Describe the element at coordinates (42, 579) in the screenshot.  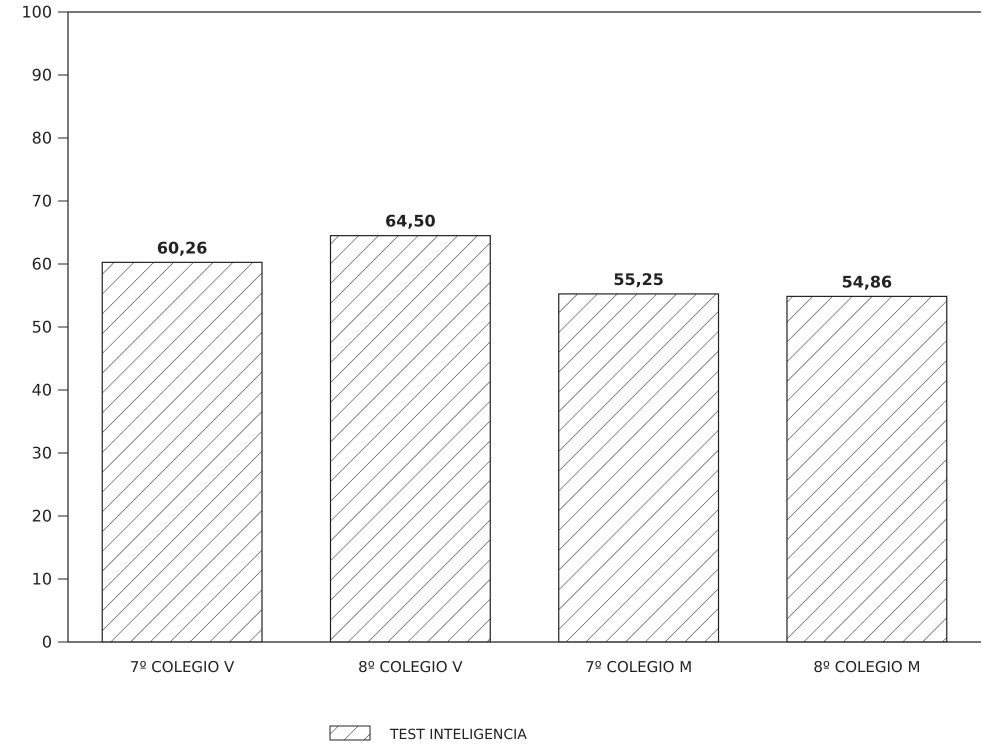
I see `y-tick-label: 10` at that location.